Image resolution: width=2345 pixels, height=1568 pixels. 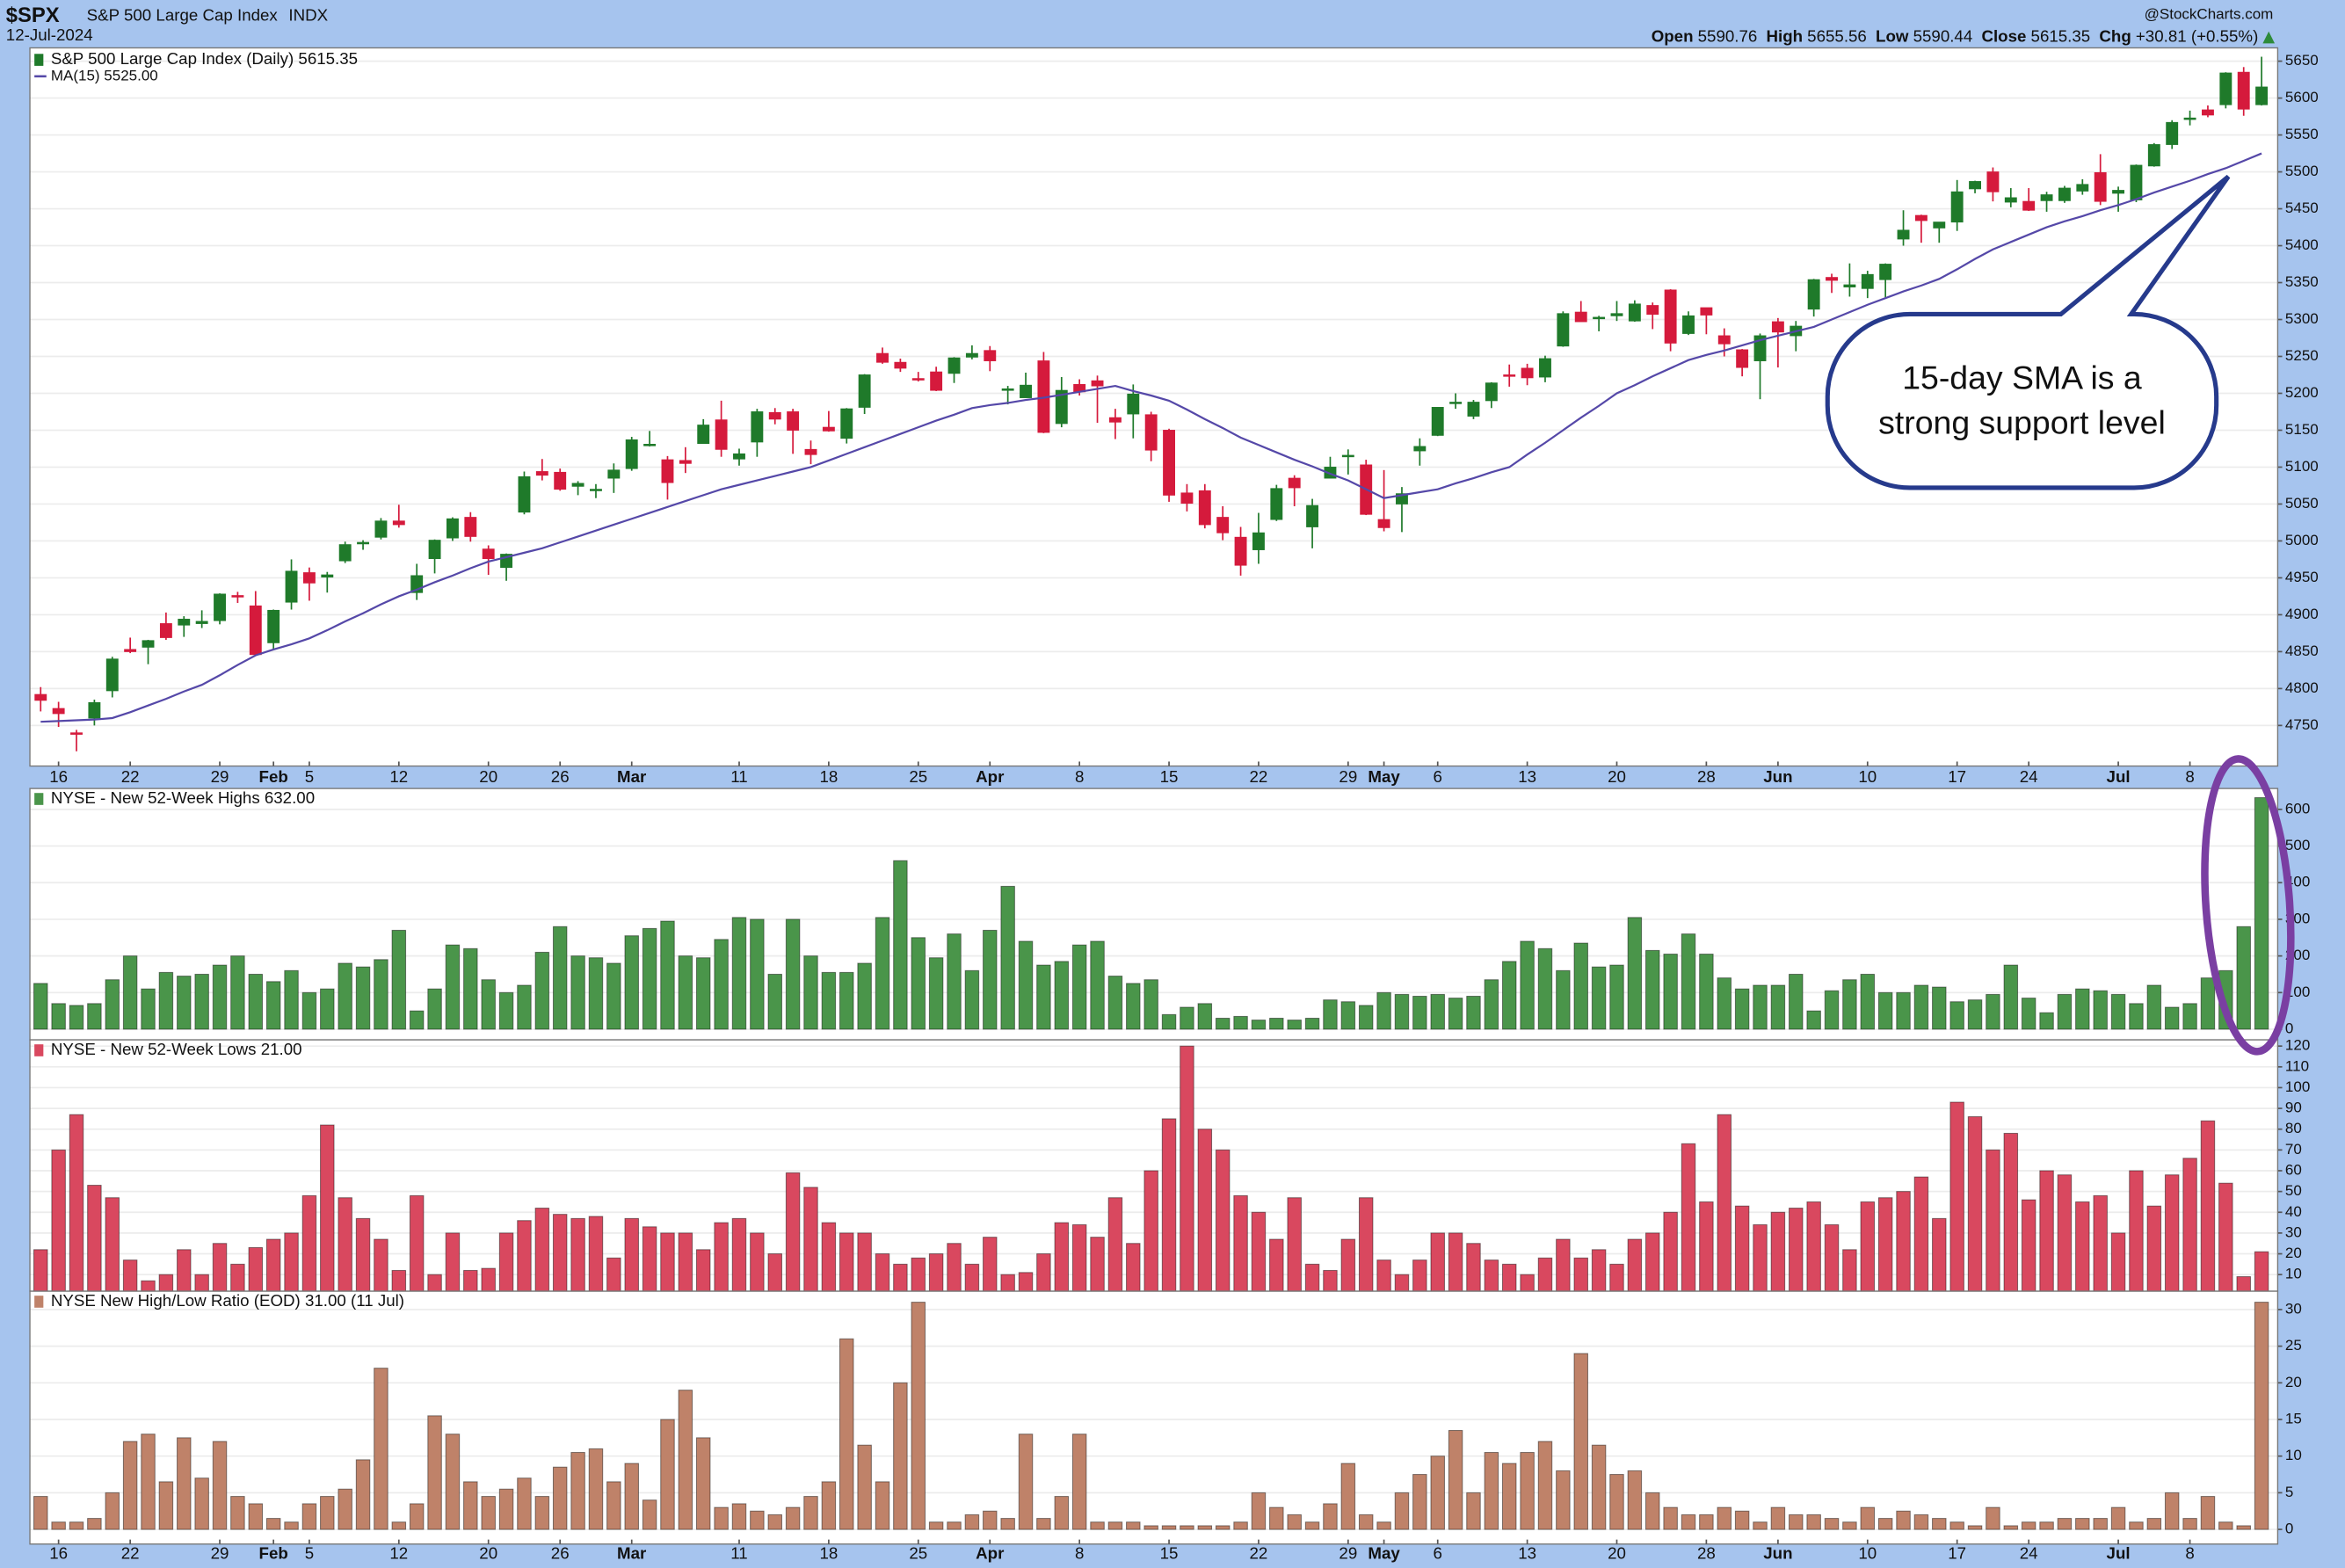 I want to click on y-tick-label: 110, so click(x=2297, y=1065).